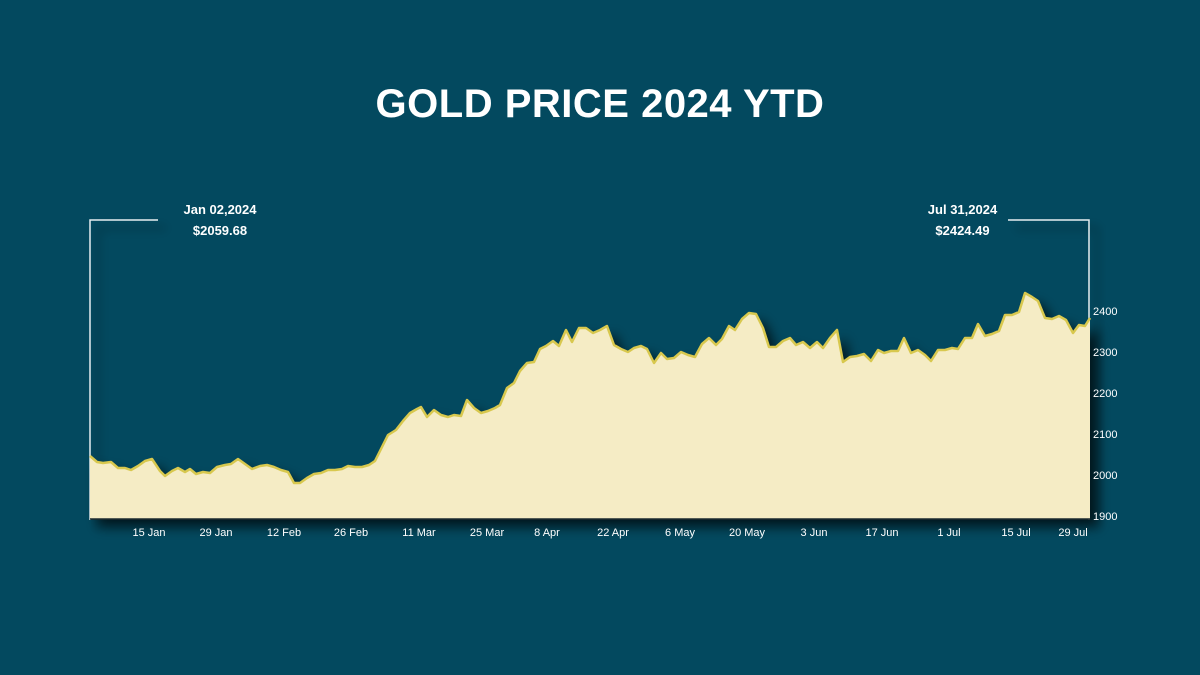 Image resolution: width=1200 pixels, height=675 pixels. I want to click on x-tick: 20 May, so click(747, 533).